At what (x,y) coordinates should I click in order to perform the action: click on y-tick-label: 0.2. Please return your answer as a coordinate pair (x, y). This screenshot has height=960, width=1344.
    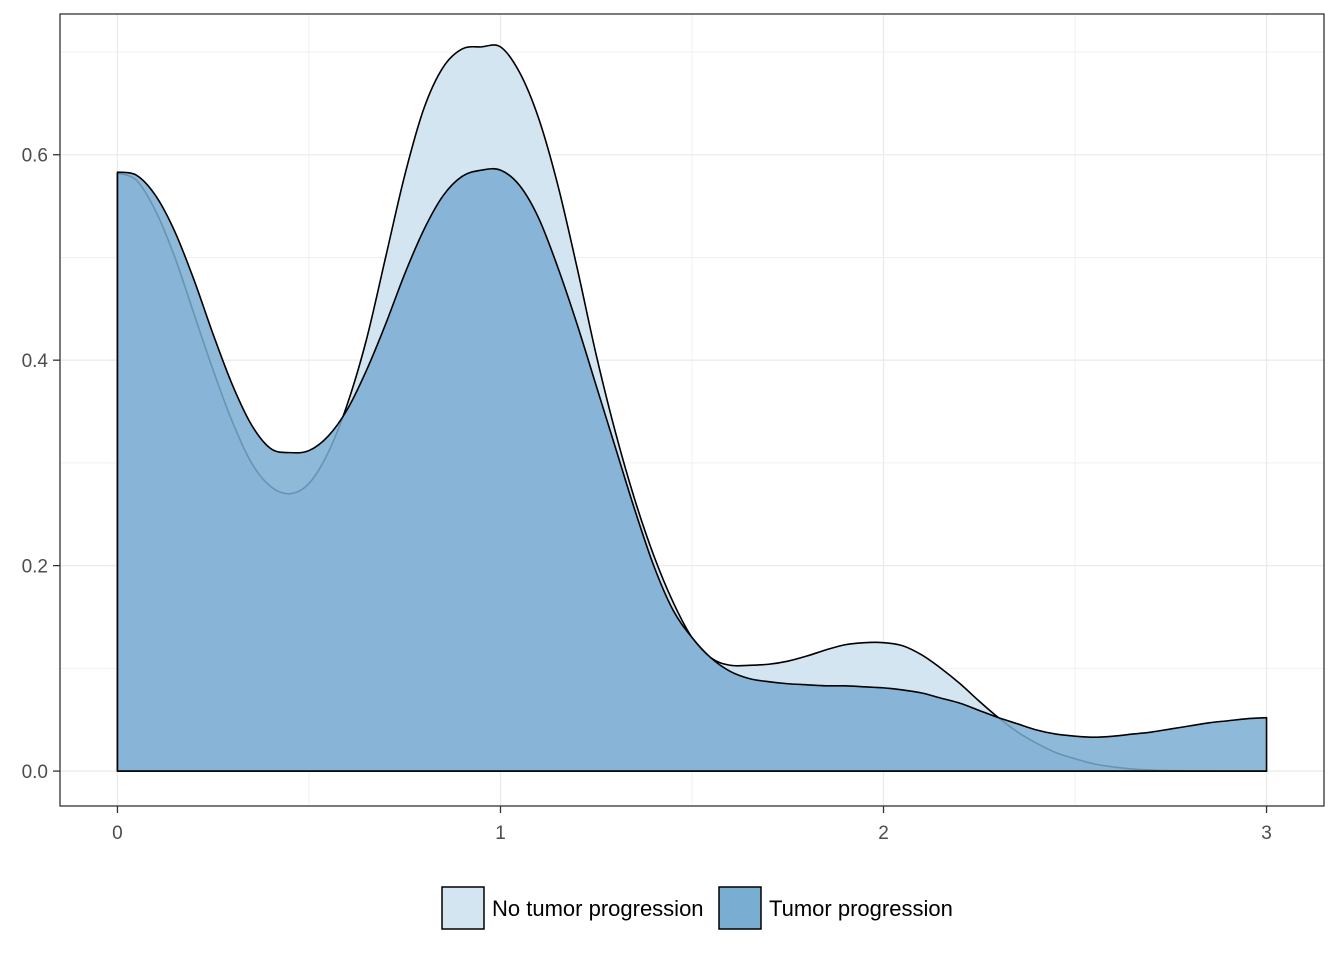
    Looking at the image, I should click on (35, 567).